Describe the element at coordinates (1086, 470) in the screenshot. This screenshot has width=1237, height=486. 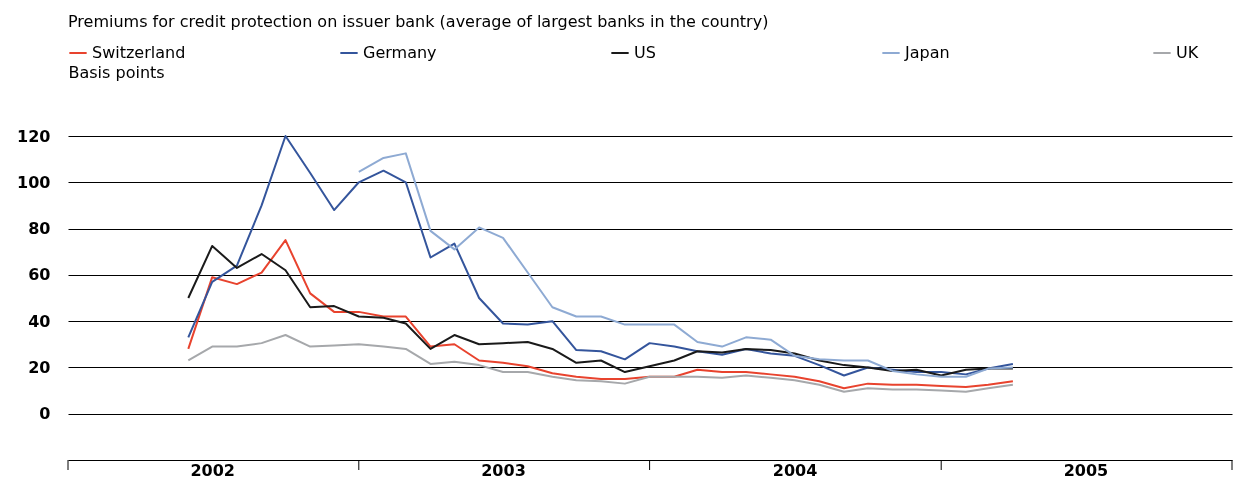
I see `x-tick-label: 2005` at that location.